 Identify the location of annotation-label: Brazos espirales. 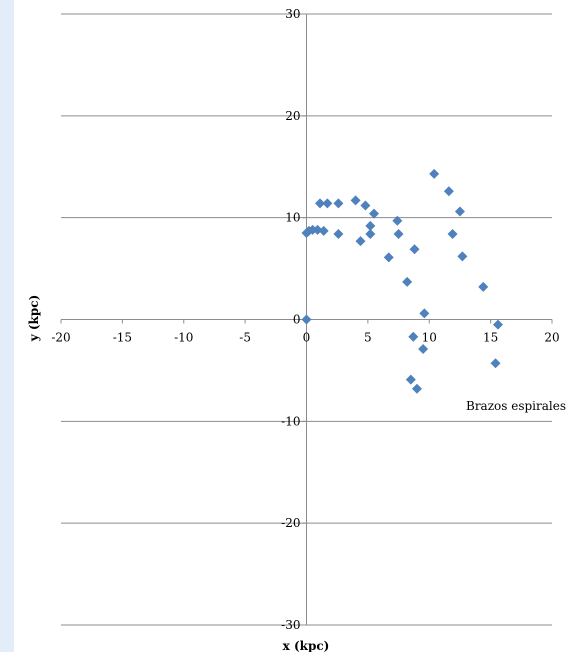
(516, 406).